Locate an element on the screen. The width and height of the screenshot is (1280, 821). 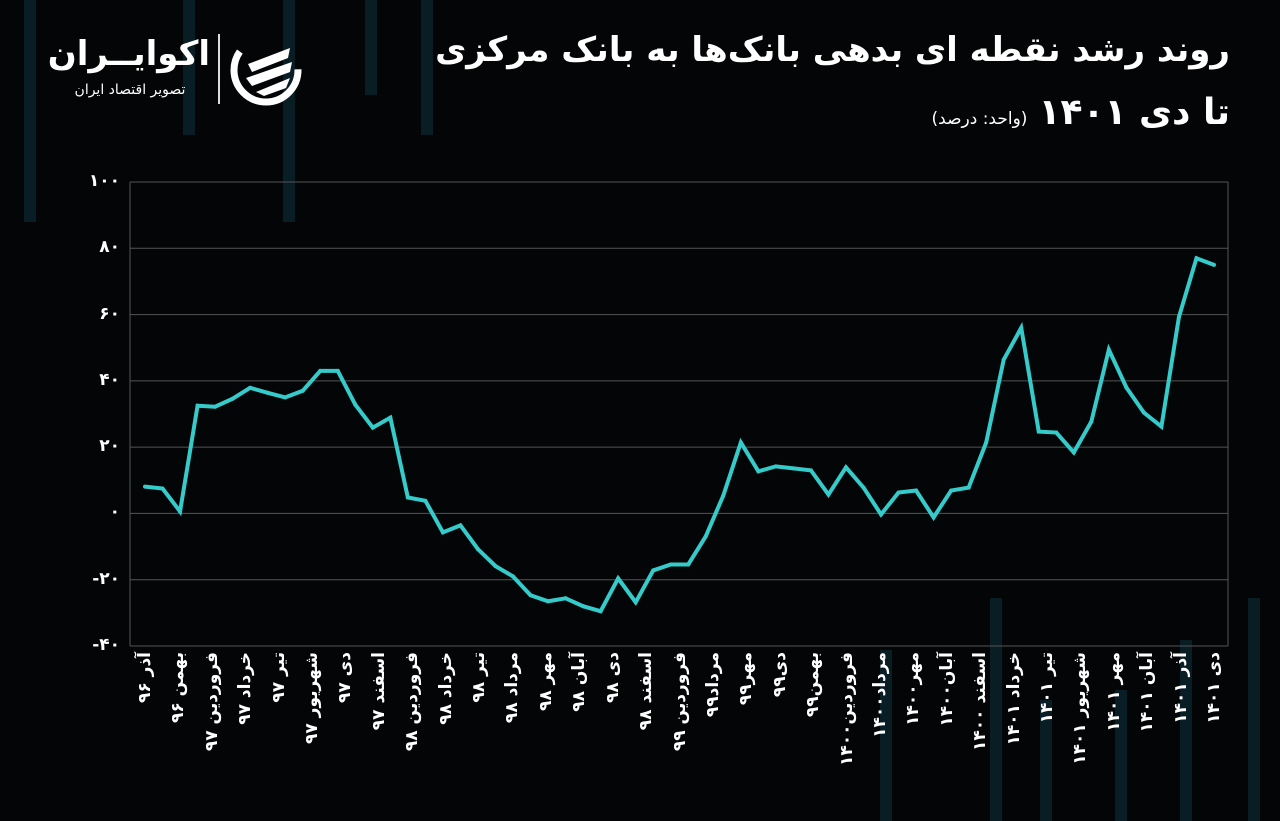
x-tick-label: بهمن۹۹ is located at coordinates (813, 685).